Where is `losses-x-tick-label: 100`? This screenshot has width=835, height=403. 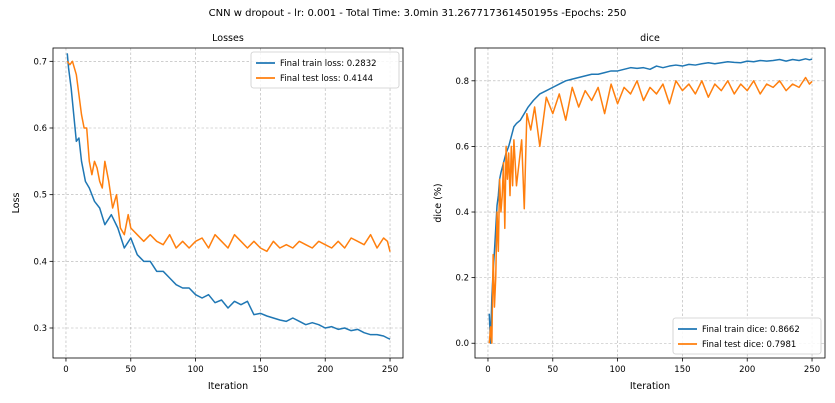 losses-x-tick-label: 100 is located at coordinates (195, 370).